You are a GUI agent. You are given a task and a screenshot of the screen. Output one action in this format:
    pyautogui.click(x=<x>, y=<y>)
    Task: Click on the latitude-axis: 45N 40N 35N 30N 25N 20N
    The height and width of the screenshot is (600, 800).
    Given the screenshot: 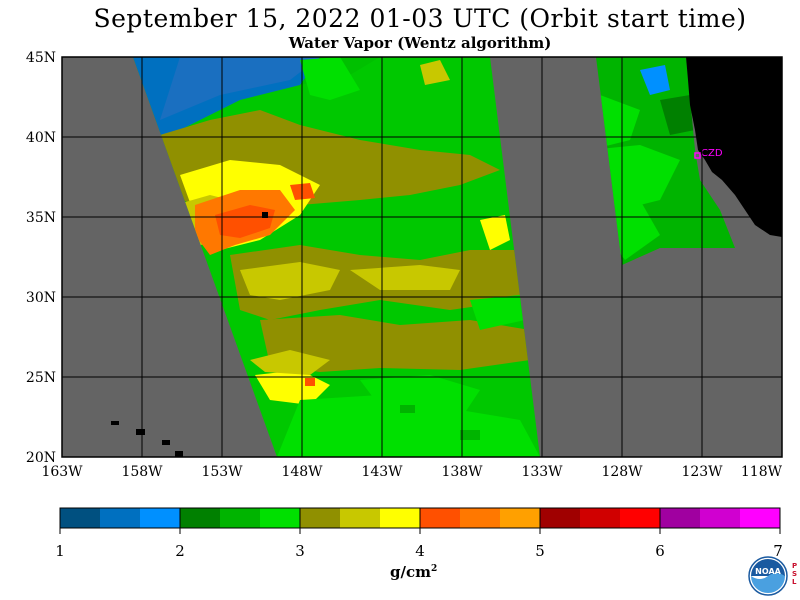 What is the action you would take?
    pyautogui.click(x=41, y=258)
    